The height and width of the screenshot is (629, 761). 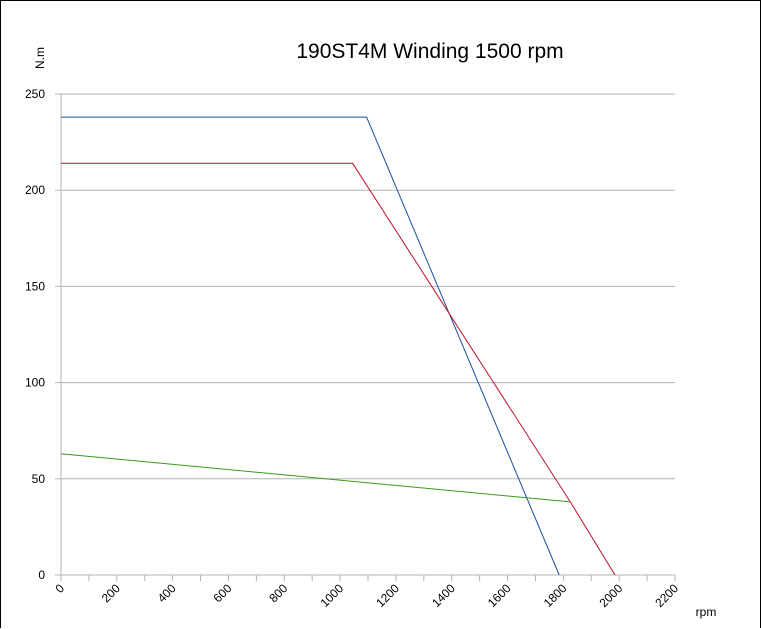 I want to click on x-tick-label: 600, so click(x=223, y=593).